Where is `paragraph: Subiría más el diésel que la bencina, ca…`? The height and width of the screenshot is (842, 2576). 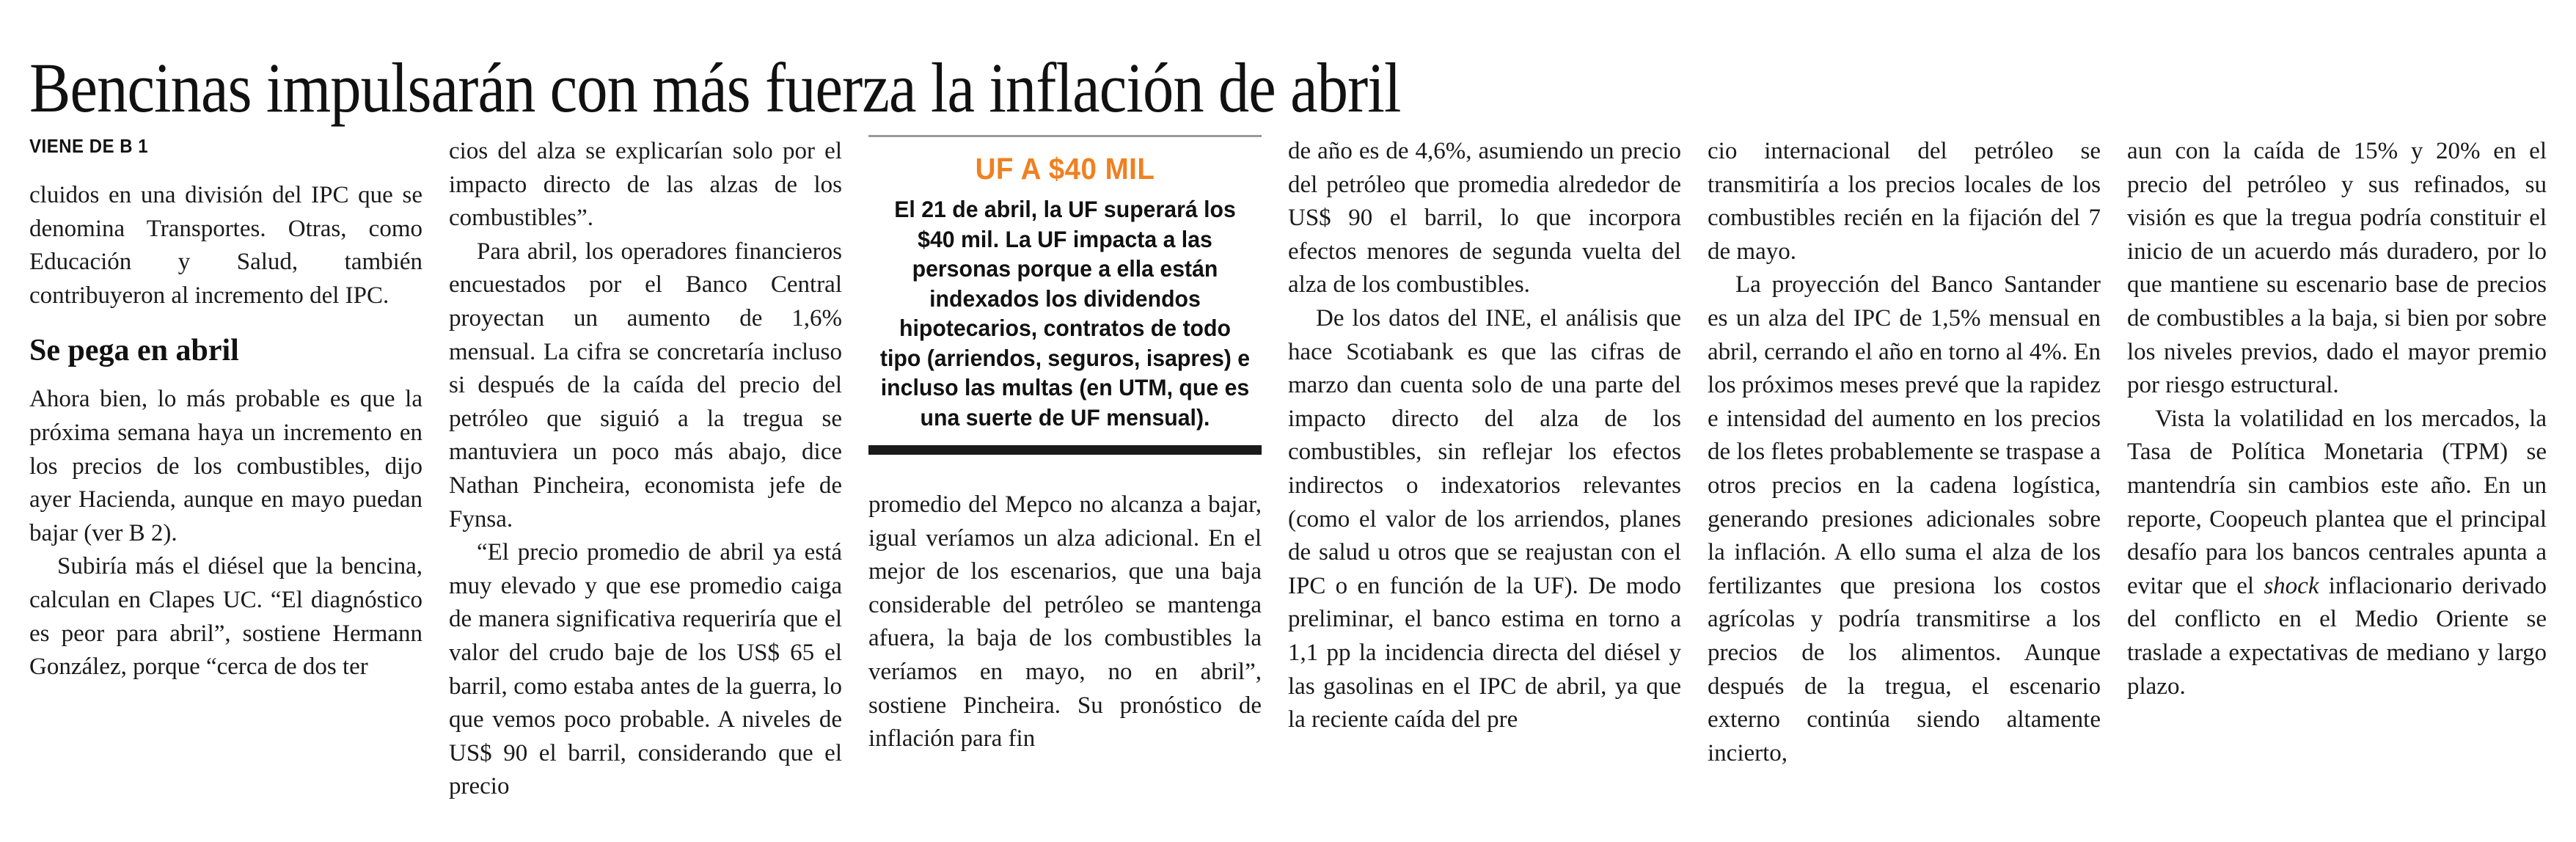 paragraph: Subiría más el diésel que la bencina, ca… is located at coordinates (225, 617).